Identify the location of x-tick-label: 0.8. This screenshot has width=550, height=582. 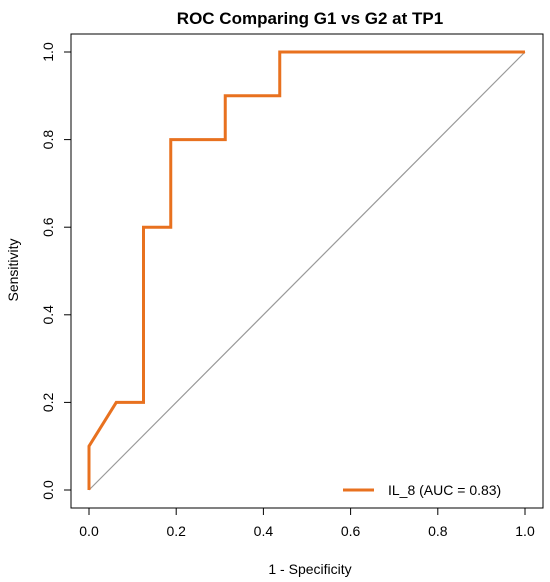
(438, 531).